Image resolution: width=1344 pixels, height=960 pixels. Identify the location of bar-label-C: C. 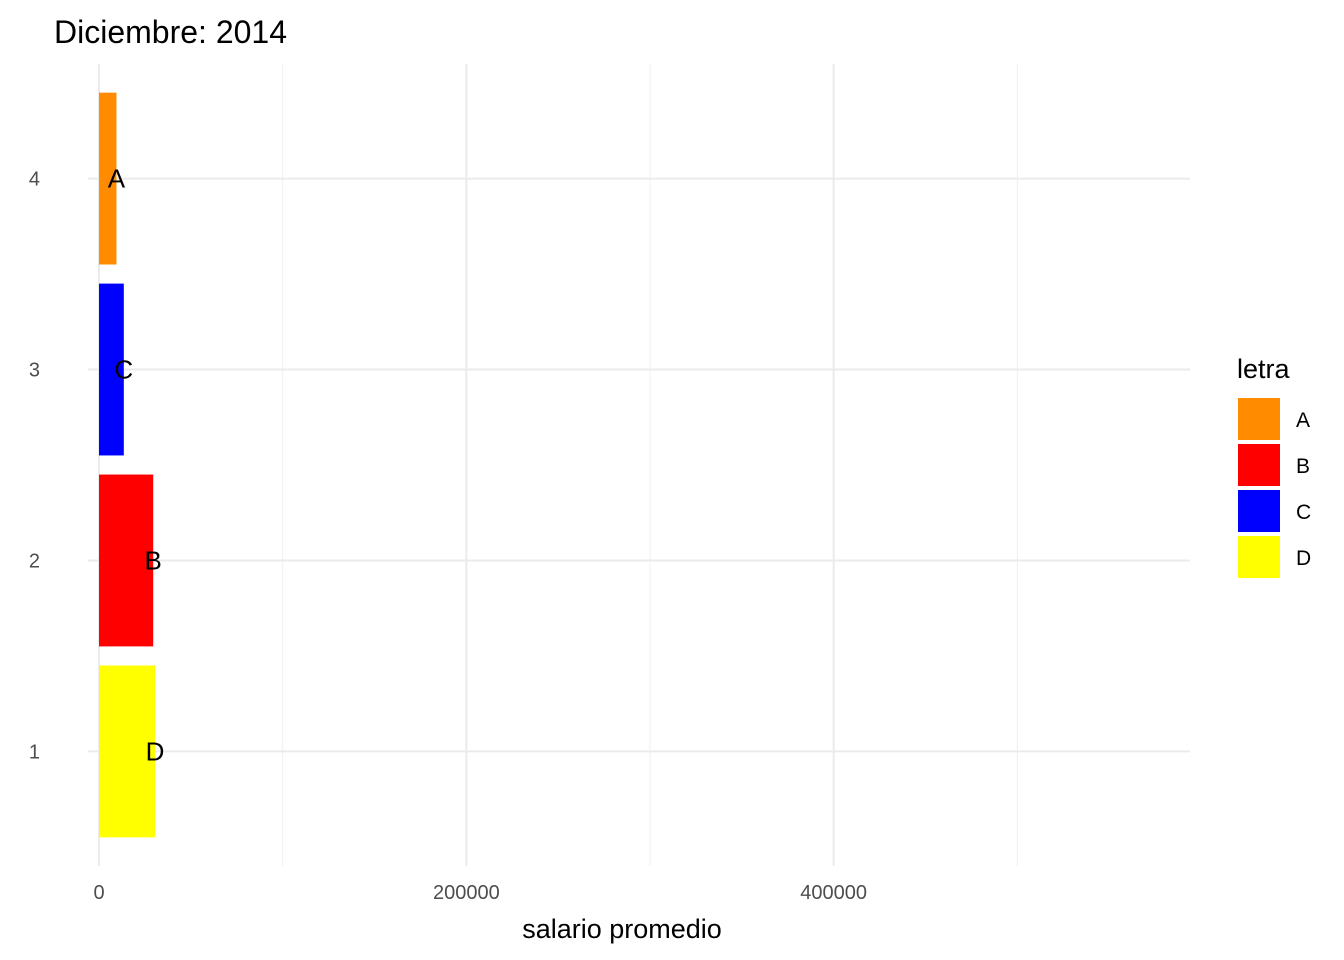
(123, 370).